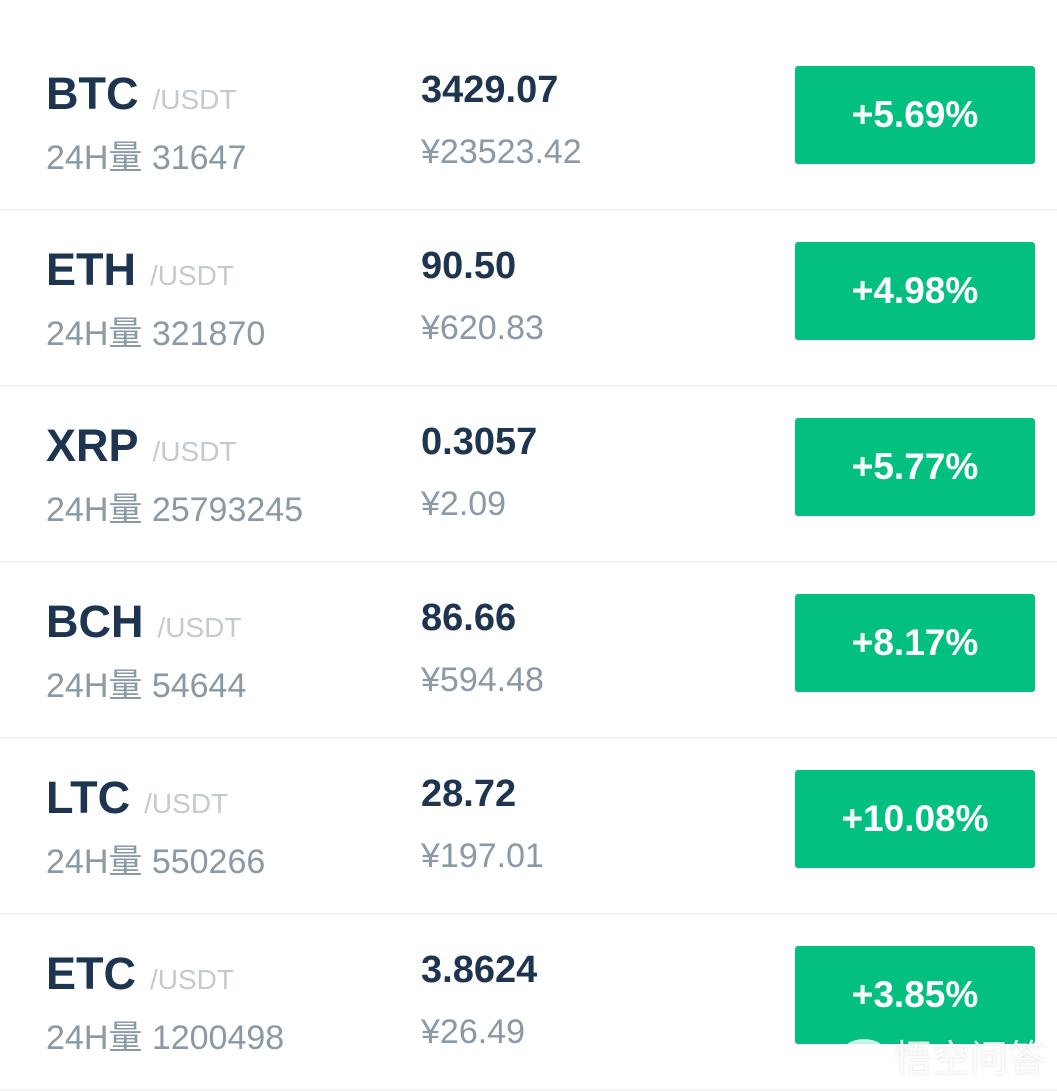  What do you see at coordinates (482, 680) in the screenshot?
I see `cny-price: ¥594.48` at bounding box center [482, 680].